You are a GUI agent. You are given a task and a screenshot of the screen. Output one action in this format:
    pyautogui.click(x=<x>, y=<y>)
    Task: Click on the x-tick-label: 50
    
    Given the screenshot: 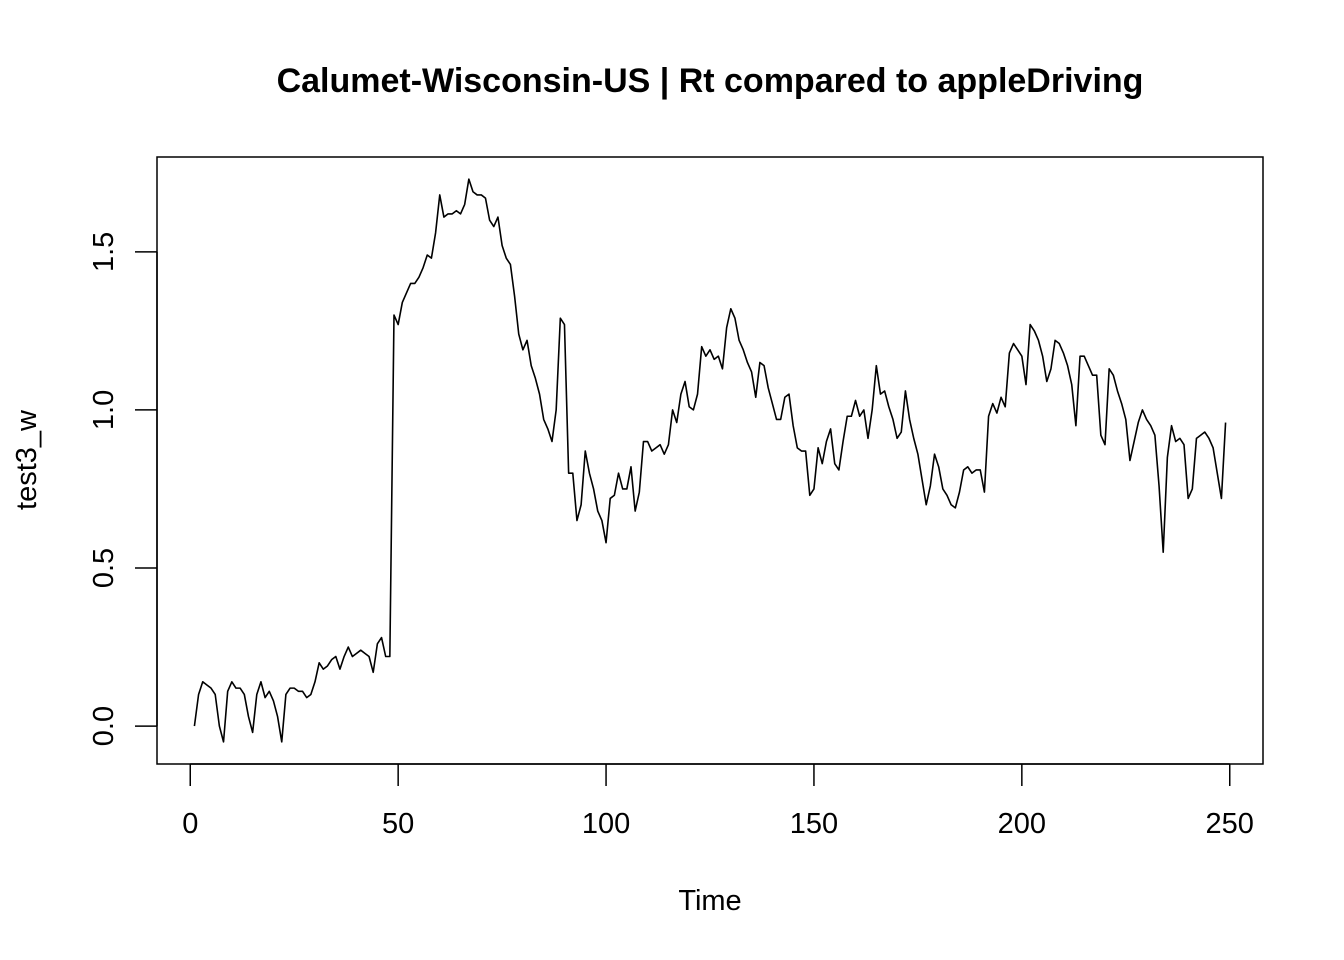 What is the action you would take?
    pyautogui.click(x=398, y=824)
    